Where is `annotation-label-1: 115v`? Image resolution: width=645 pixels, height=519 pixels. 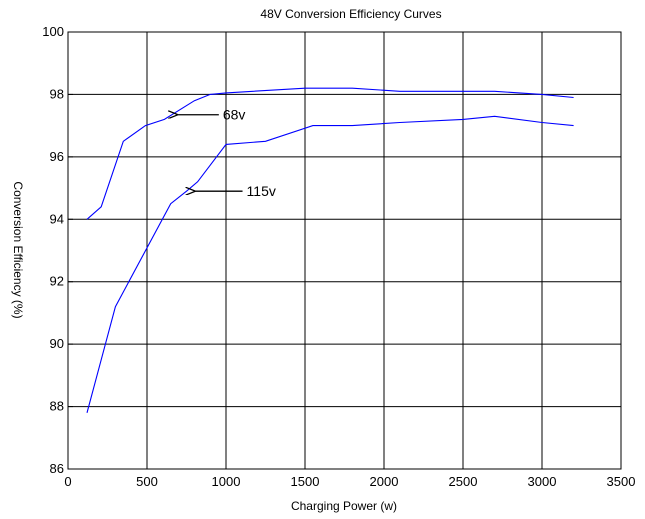 annotation-label-1: 115v is located at coordinates (261, 191).